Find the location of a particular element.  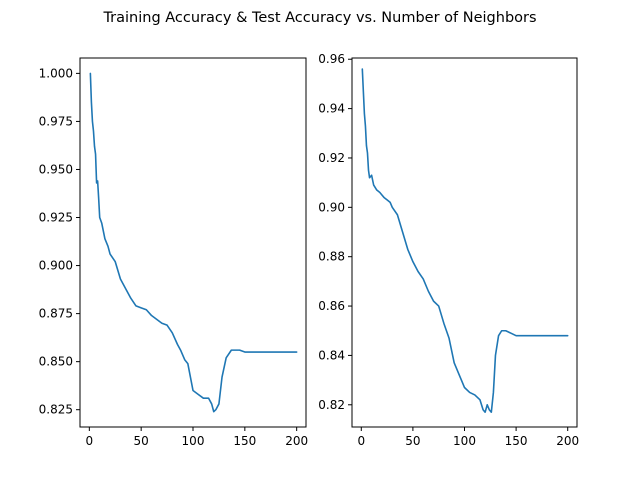

left-x-tick-label: 150 is located at coordinates (244, 441).